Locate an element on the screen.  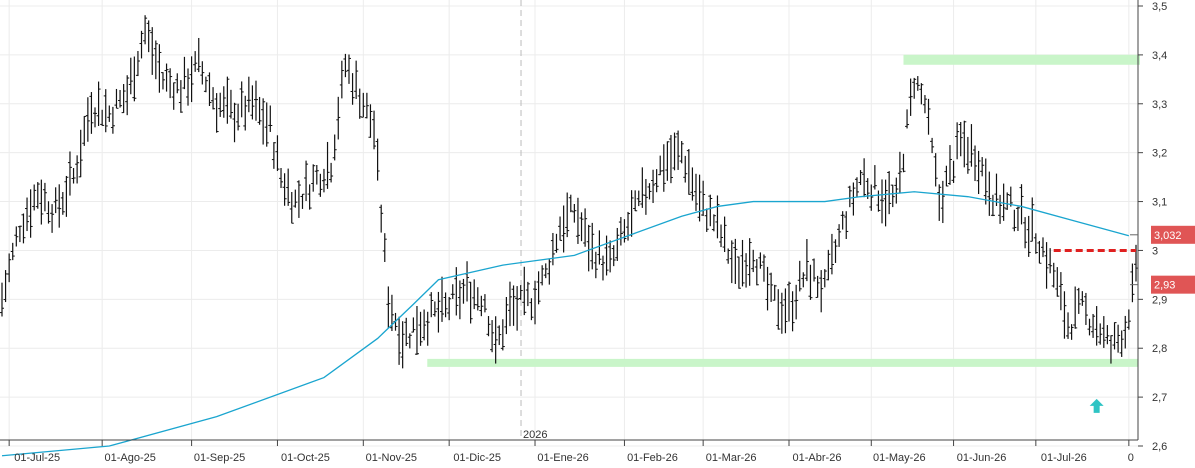
y-tick-label: 3,3 is located at coordinates (1159, 105).